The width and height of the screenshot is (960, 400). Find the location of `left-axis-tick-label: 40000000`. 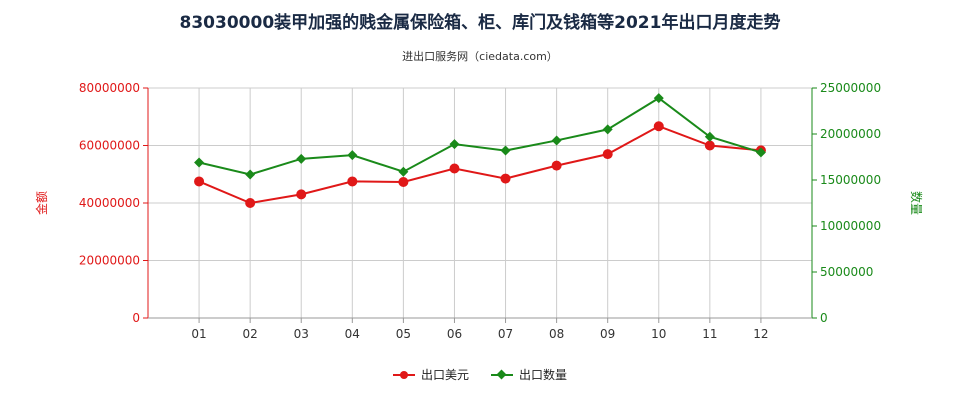

left-axis-tick-label: 40000000 is located at coordinates (109, 203).